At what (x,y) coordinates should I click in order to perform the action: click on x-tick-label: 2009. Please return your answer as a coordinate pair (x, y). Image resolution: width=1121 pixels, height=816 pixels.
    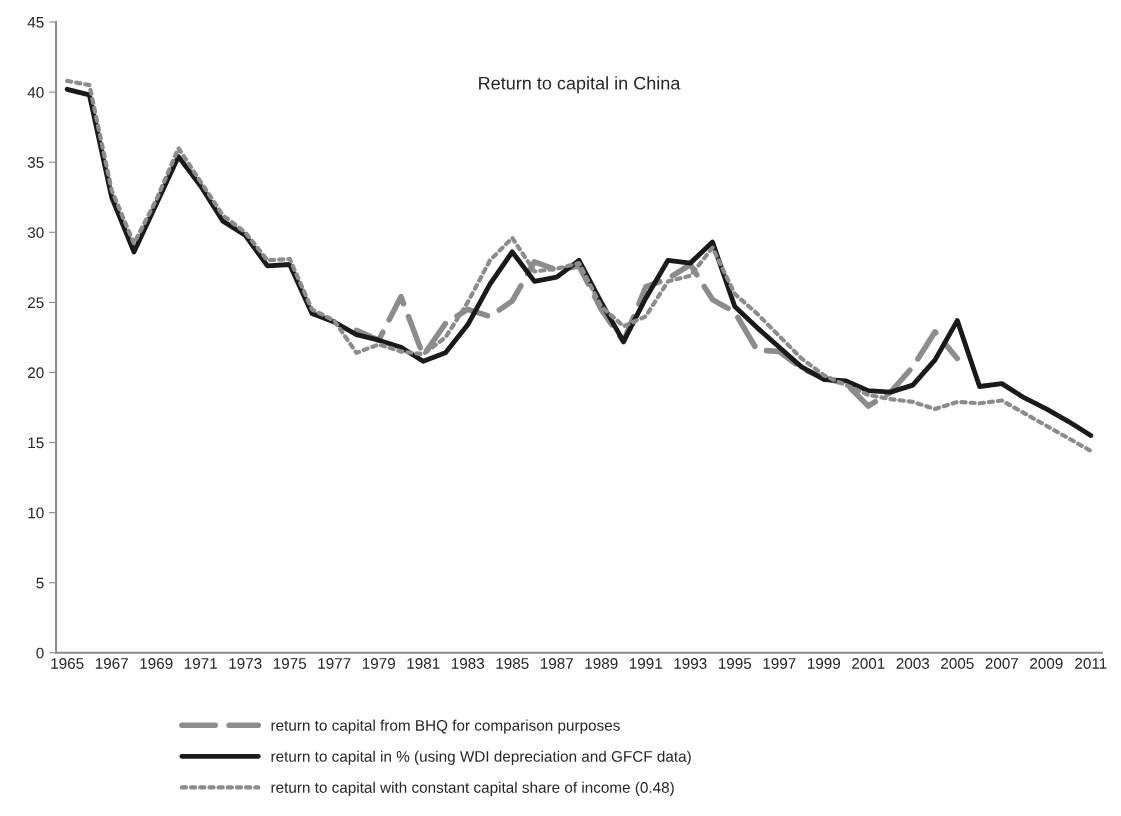
    Looking at the image, I should click on (1046, 663).